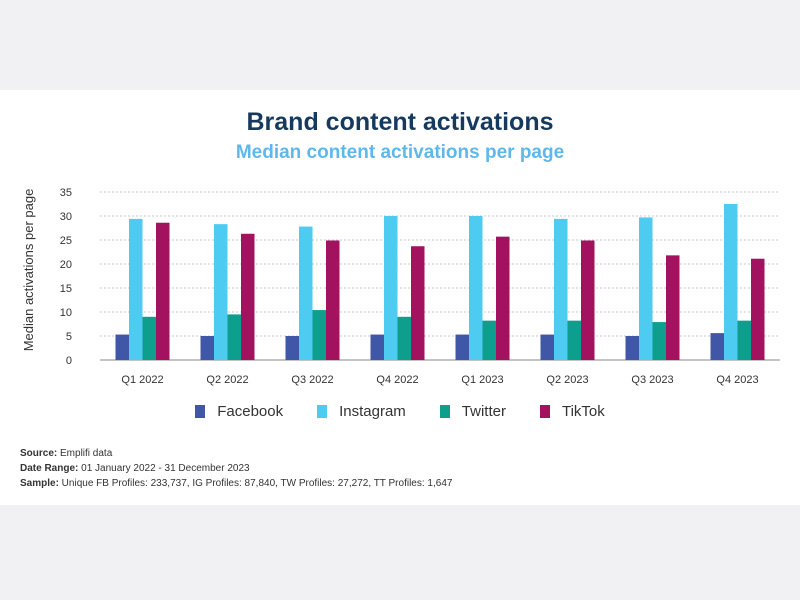 The height and width of the screenshot is (600, 800). I want to click on legend-label: Twitter, so click(483, 411).